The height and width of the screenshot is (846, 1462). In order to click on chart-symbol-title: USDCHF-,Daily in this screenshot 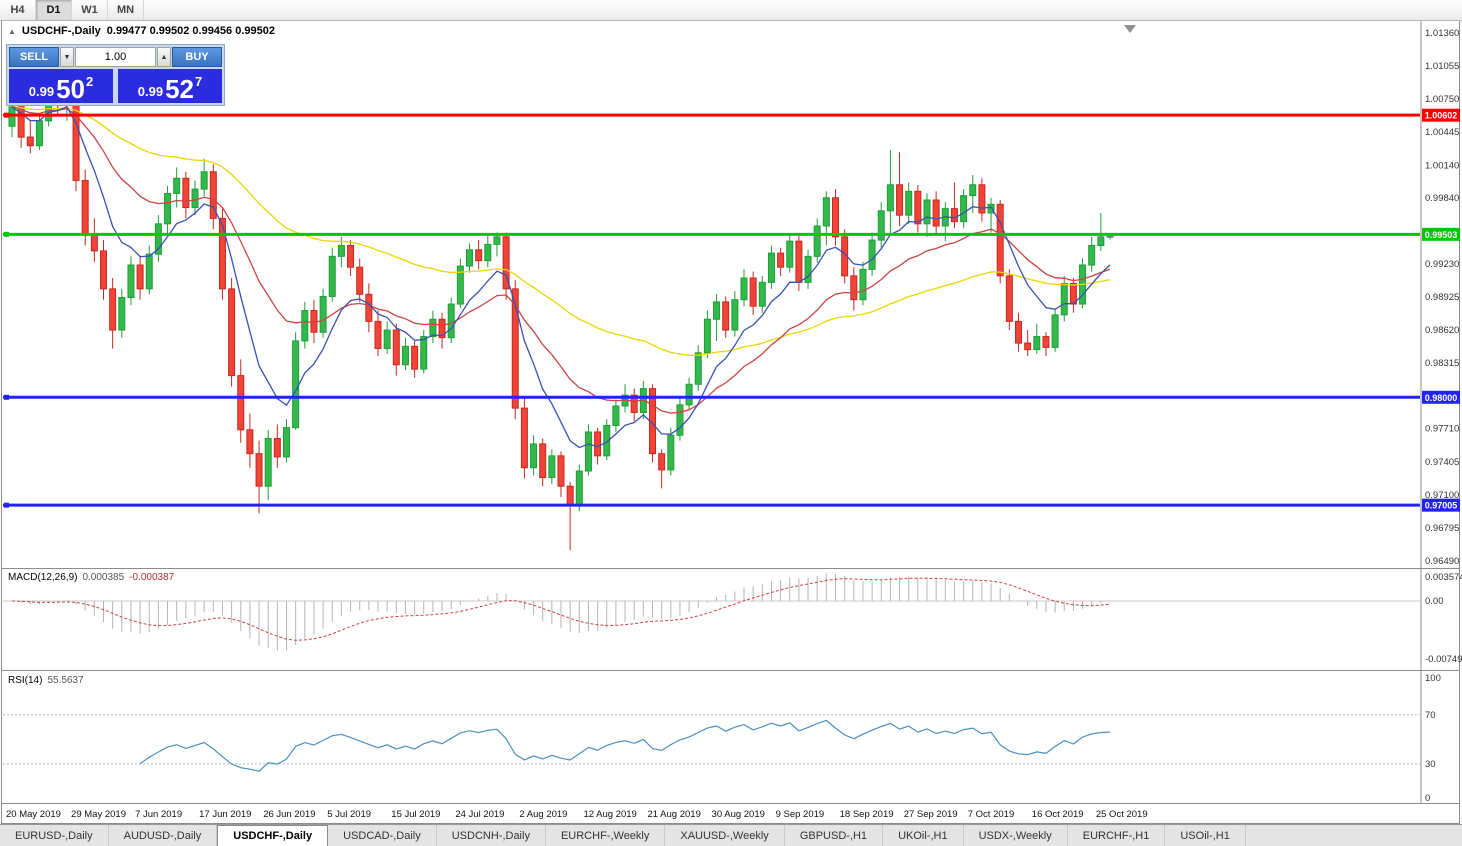, I will do `click(61, 31)`.